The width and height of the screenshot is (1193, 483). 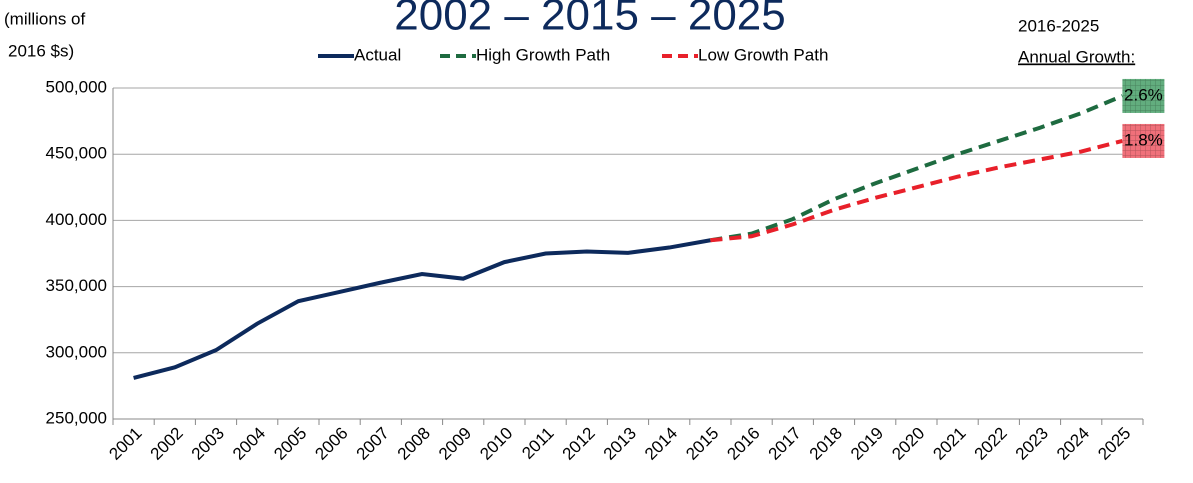 I want to click on growth-label: 1.8%, so click(x=1143, y=139).